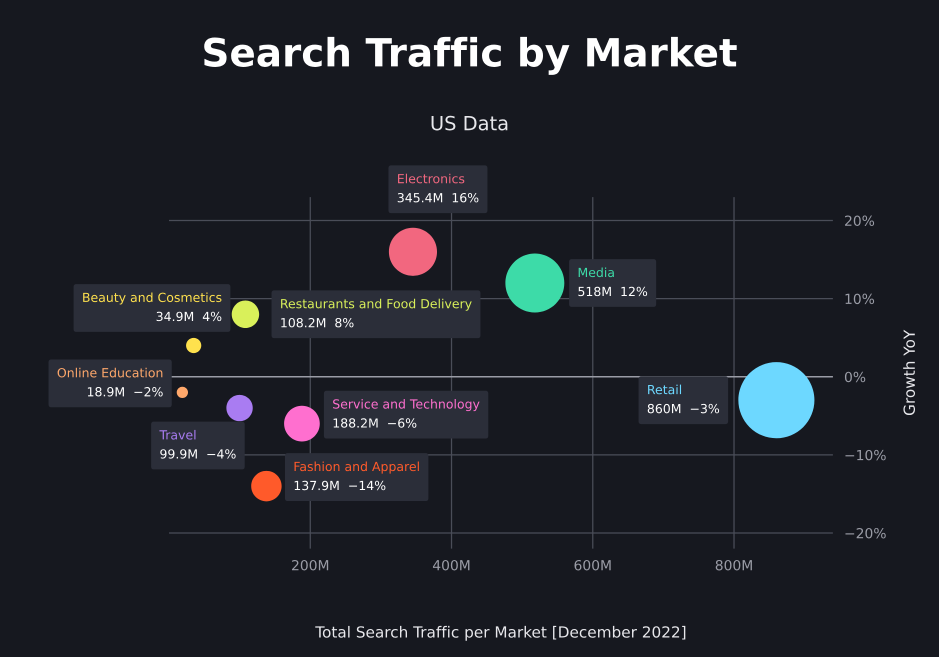 The height and width of the screenshot is (657, 939). What do you see at coordinates (451, 565) in the screenshot?
I see `x-tick-label: 400M` at bounding box center [451, 565].